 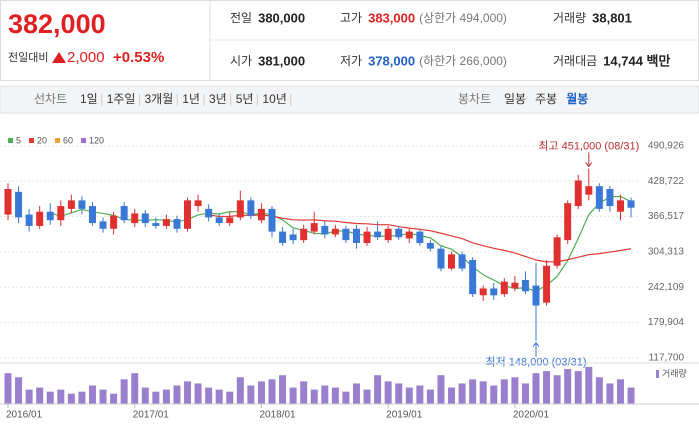 I want to click on field-value: 383,000, so click(x=391, y=17).